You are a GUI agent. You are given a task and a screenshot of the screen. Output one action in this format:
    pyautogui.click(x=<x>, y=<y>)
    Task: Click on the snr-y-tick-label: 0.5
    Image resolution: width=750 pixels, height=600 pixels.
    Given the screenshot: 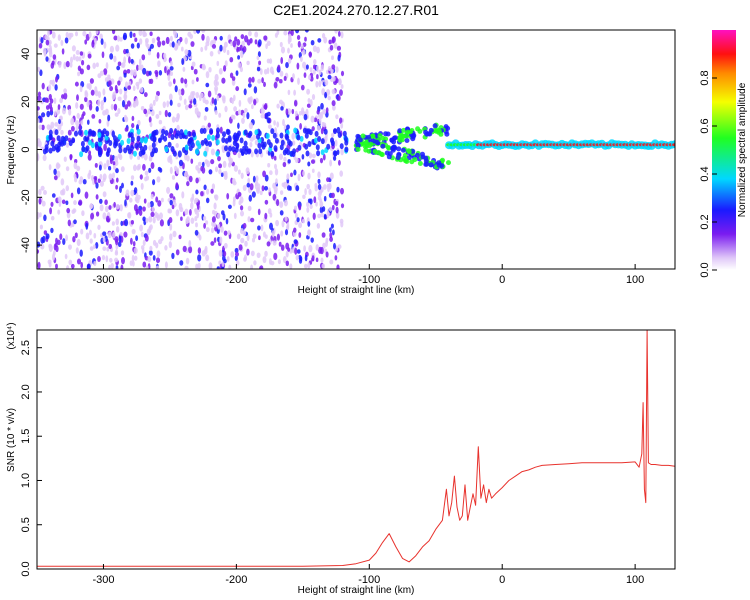 What is the action you would take?
    pyautogui.click(x=26, y=524)
    